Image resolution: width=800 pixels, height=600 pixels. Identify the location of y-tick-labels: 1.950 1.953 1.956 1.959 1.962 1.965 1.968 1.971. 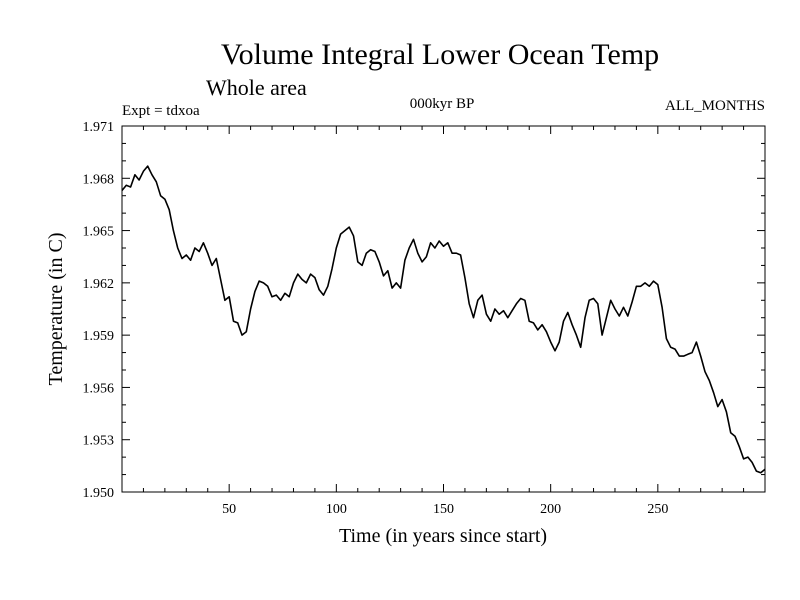
(99, 310).